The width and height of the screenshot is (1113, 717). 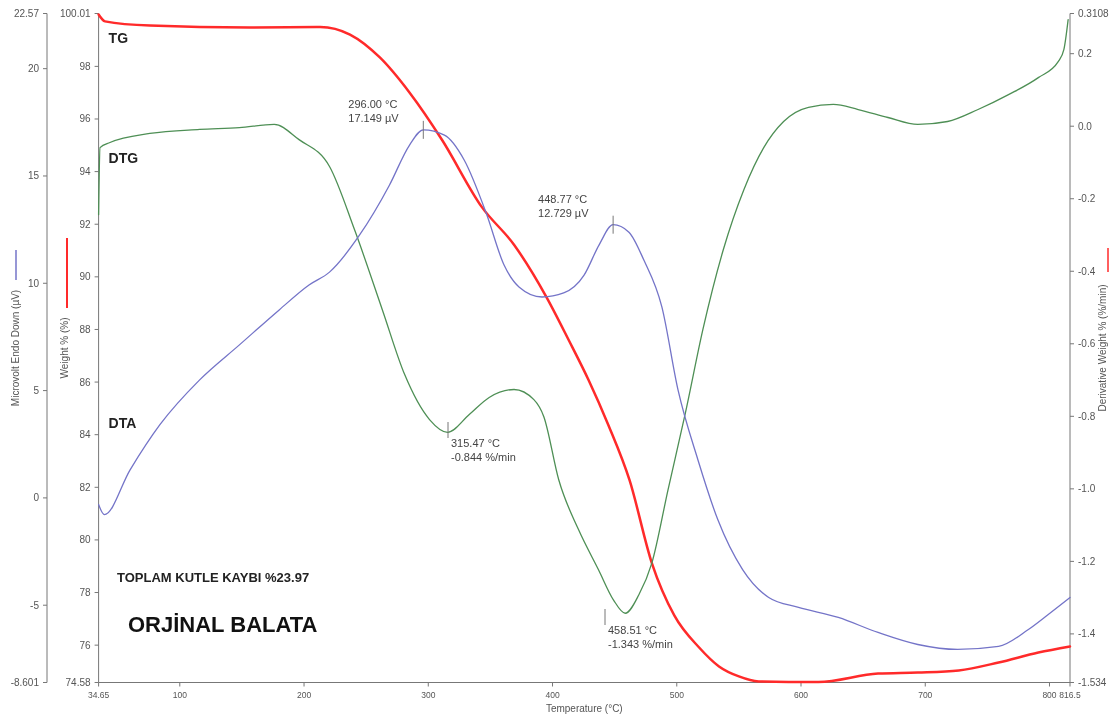 I want to click on y2-tick-label: -1.4, so click(x=1087, y=634).